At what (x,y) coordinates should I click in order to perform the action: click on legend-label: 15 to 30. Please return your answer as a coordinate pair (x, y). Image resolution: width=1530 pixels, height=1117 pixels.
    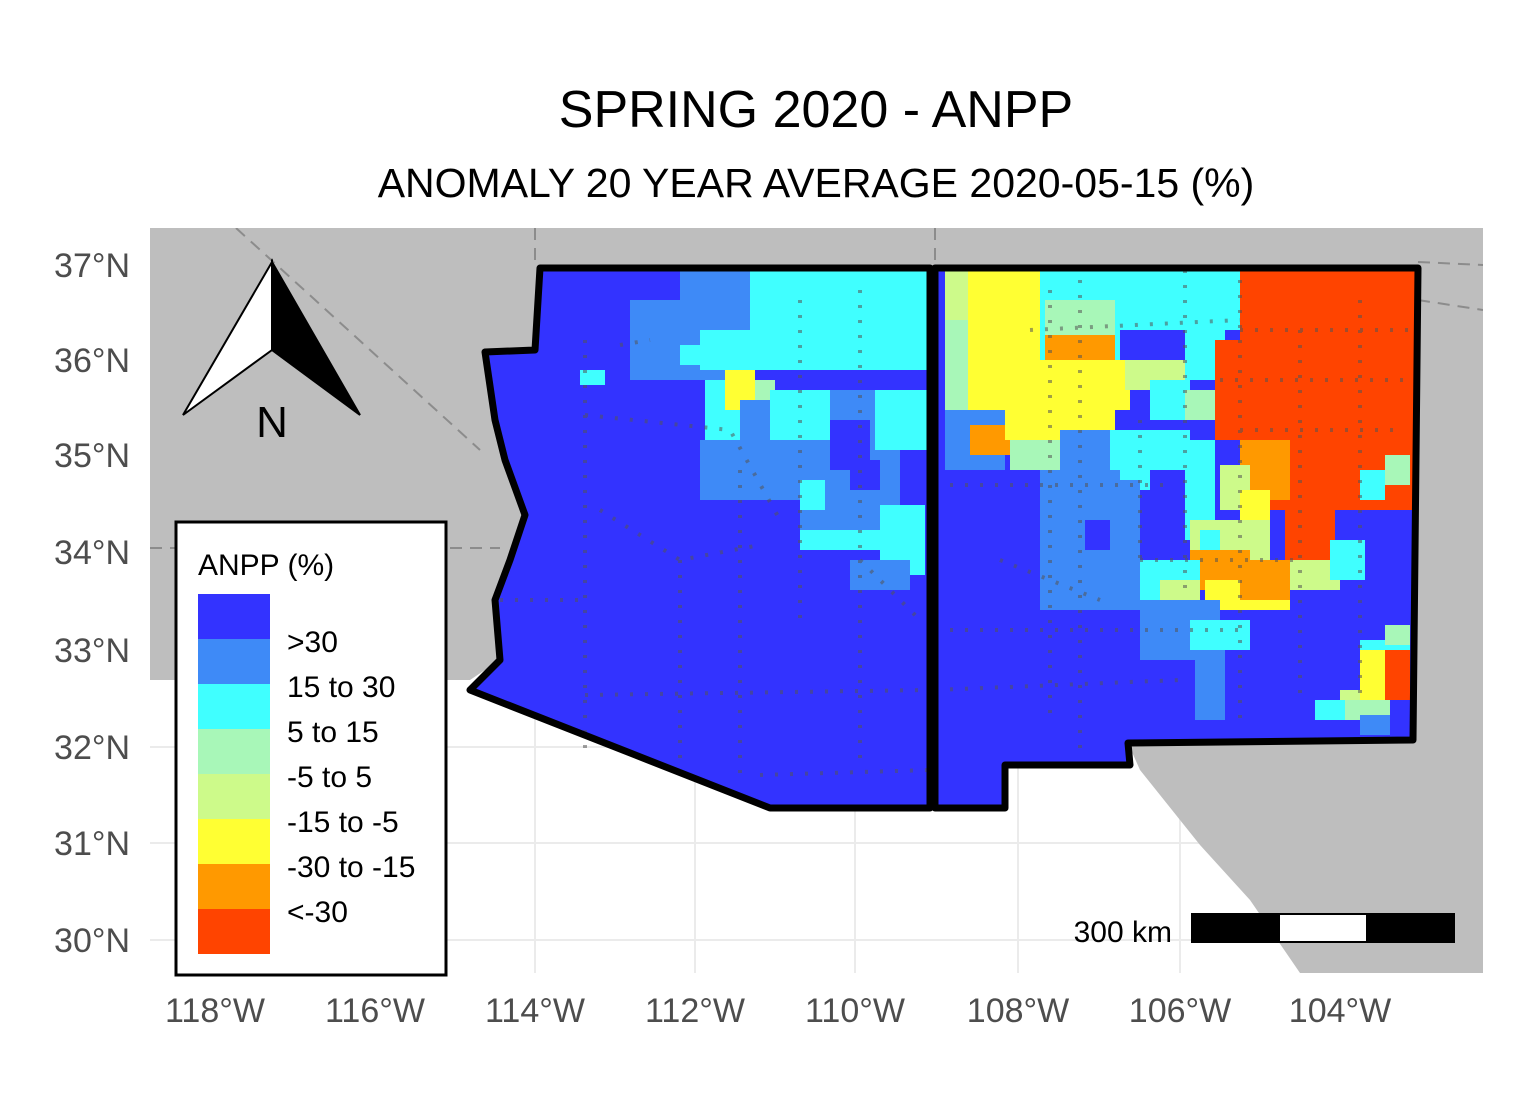
    Looking at the image, I should click on (341, 687).